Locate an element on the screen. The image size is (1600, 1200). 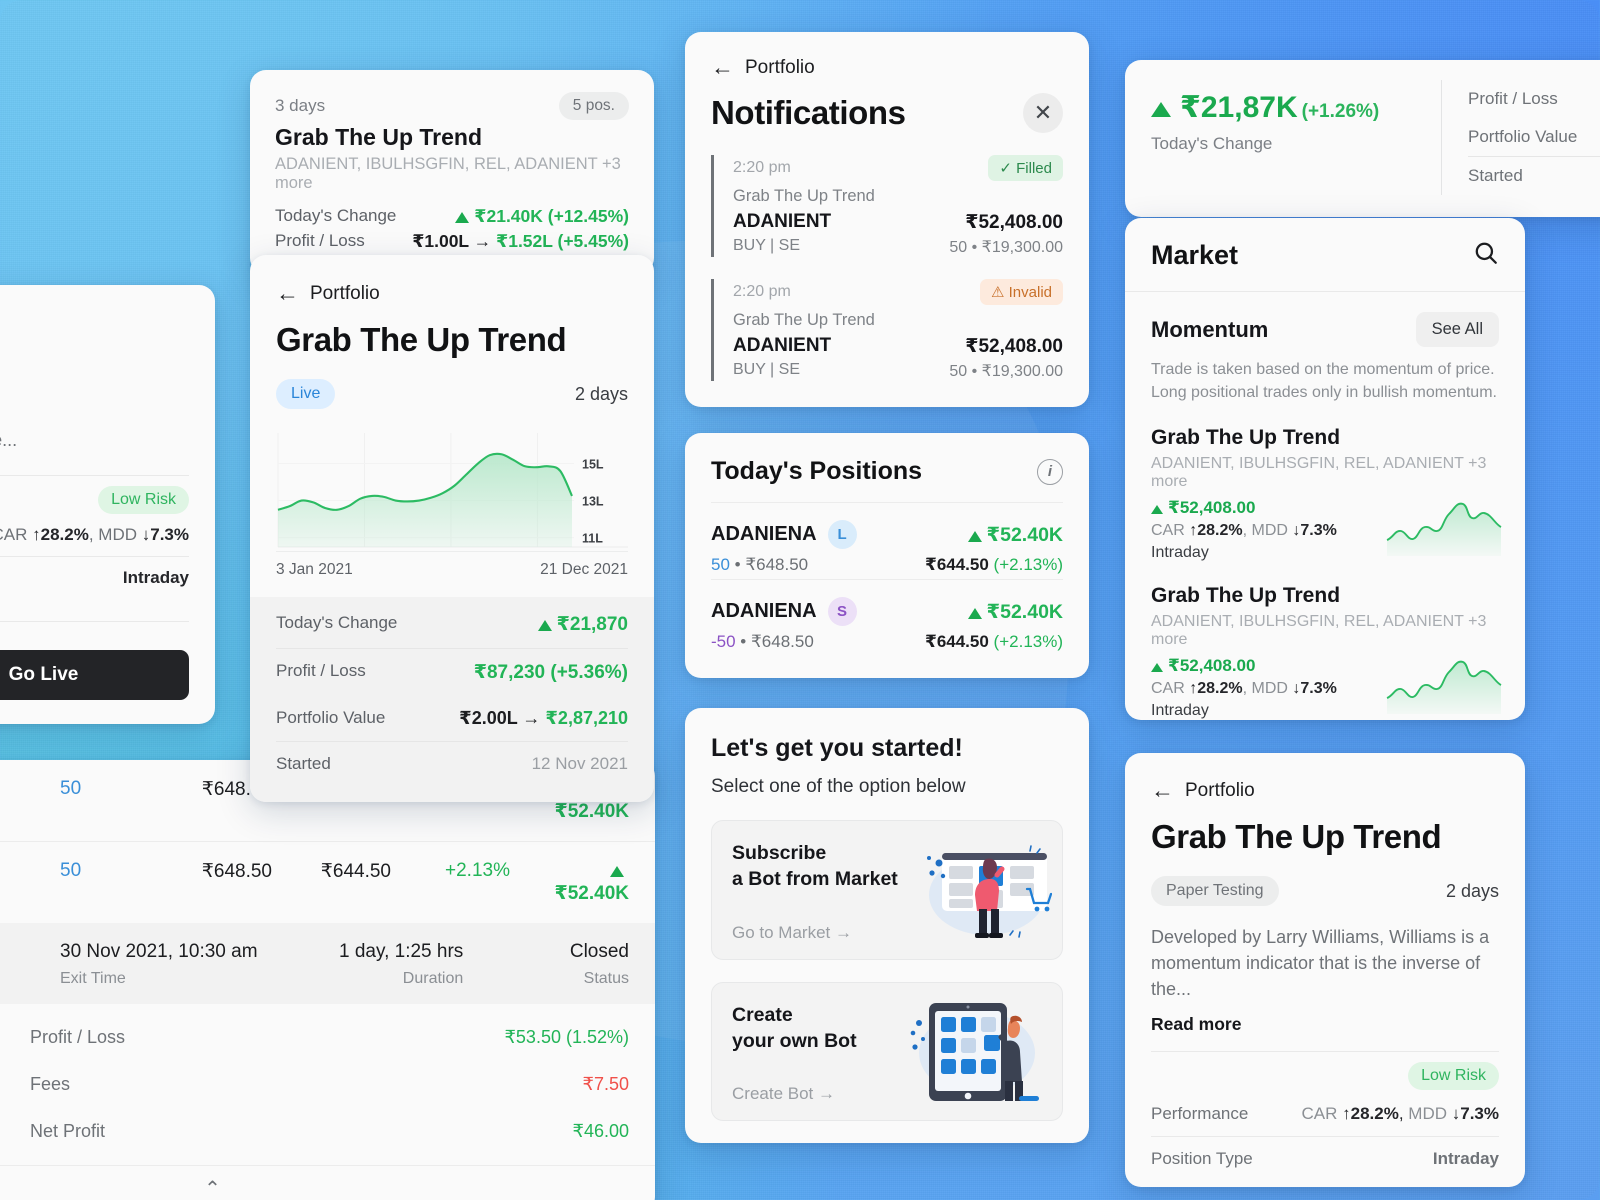
option-card: Create your own Bot Create Bot → is located at coordinates (887, 1051).